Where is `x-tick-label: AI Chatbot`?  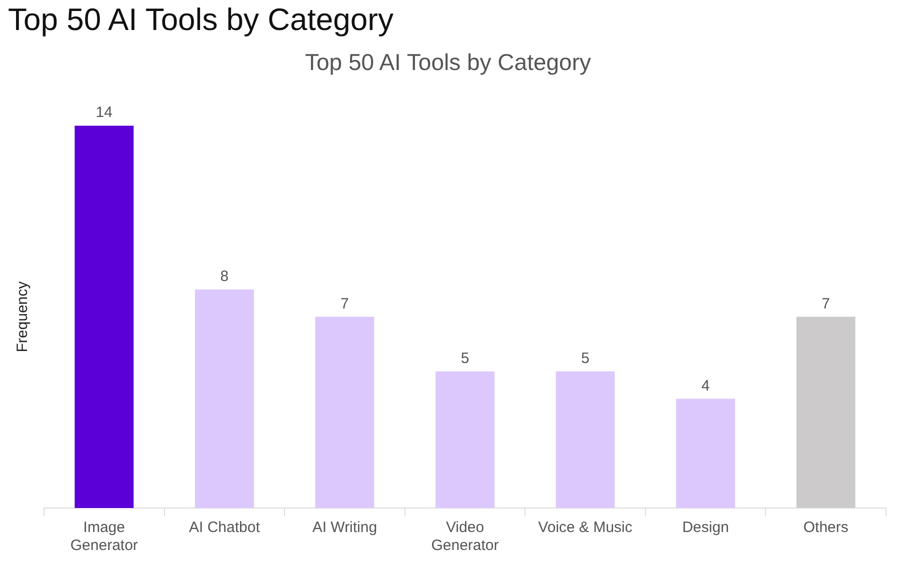 x-tick-label: AI Chatbot is located at coordinates (224, 527).